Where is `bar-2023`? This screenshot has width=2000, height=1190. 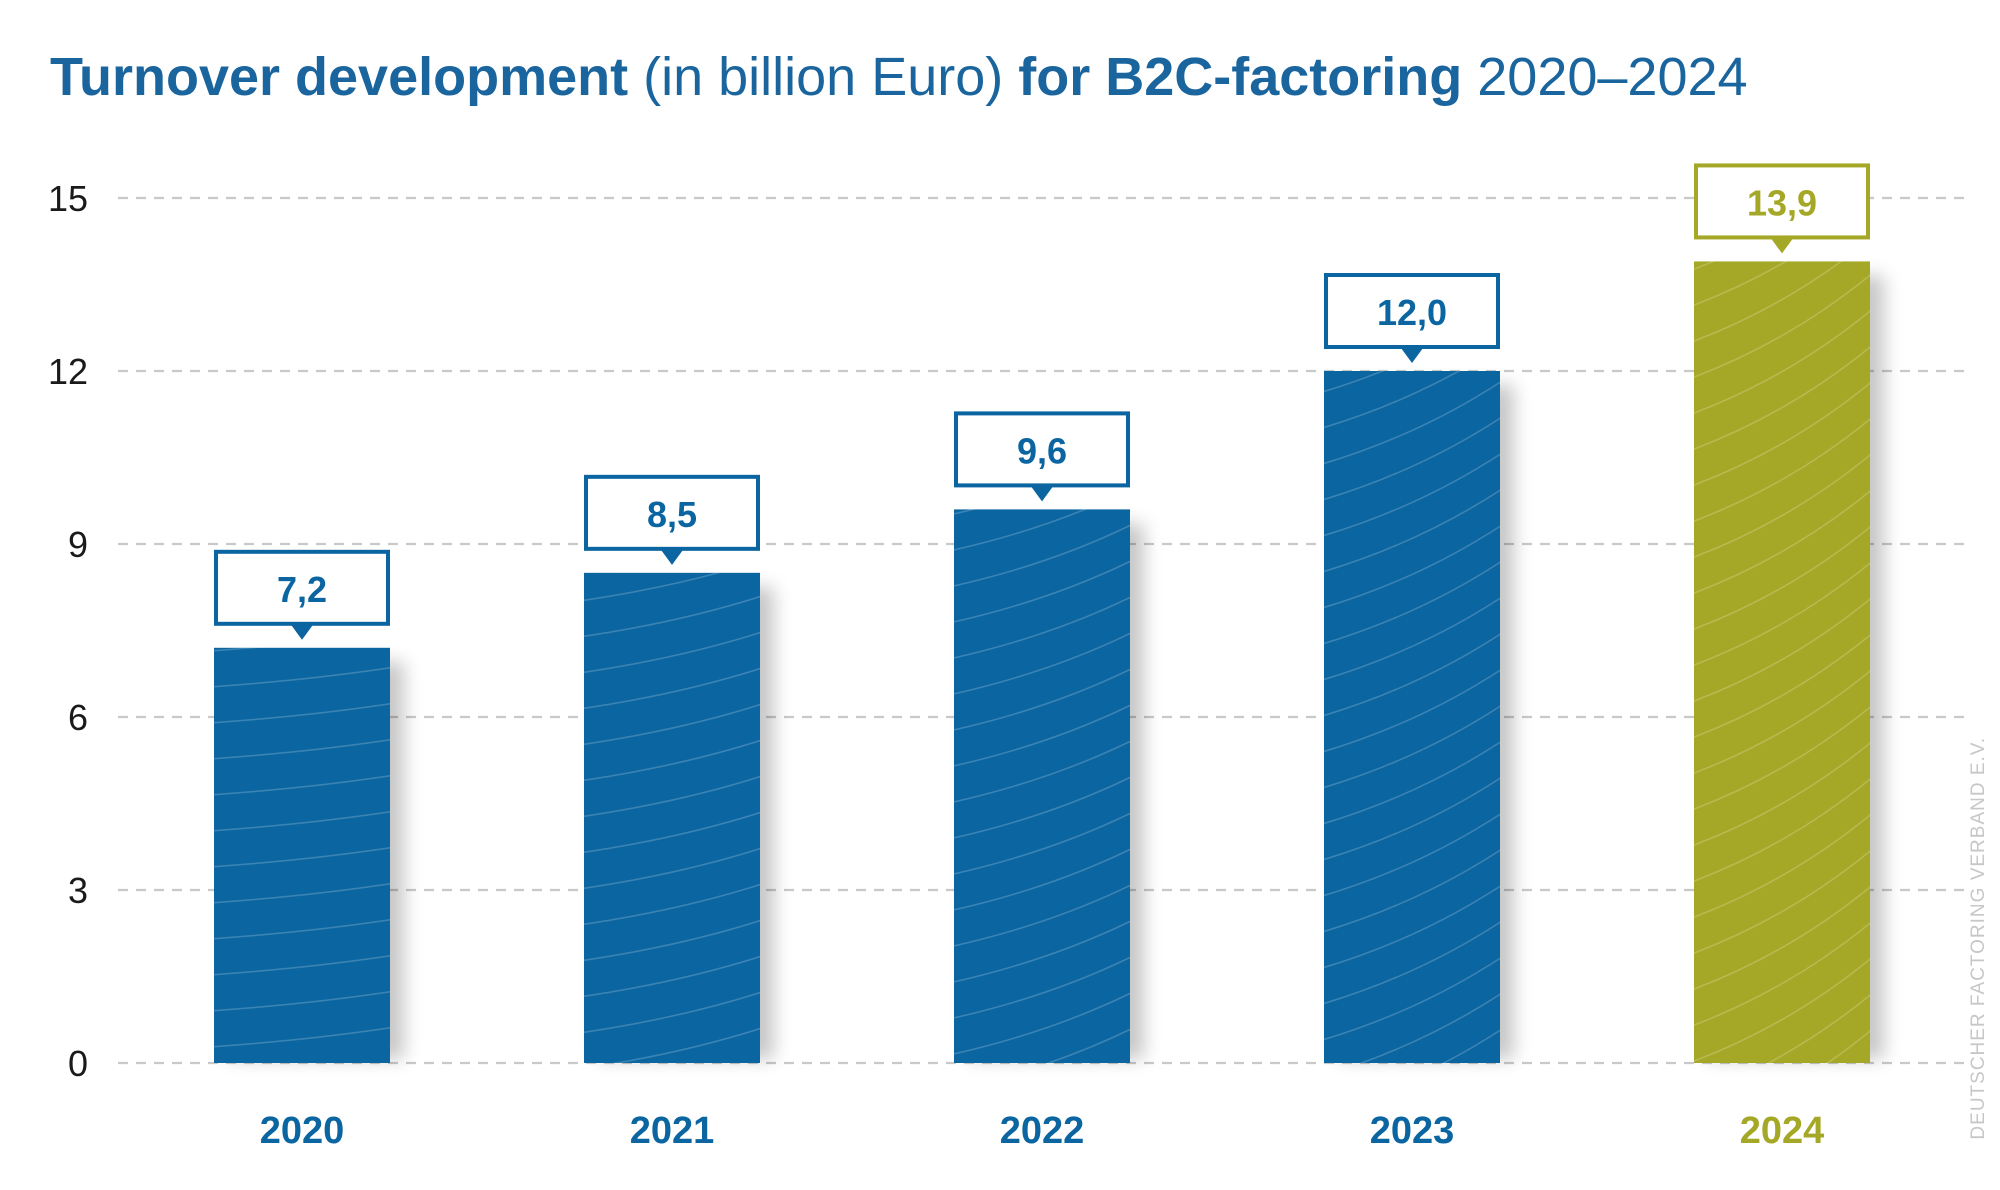
bar-2023 is located at coordinates (1412, 717).